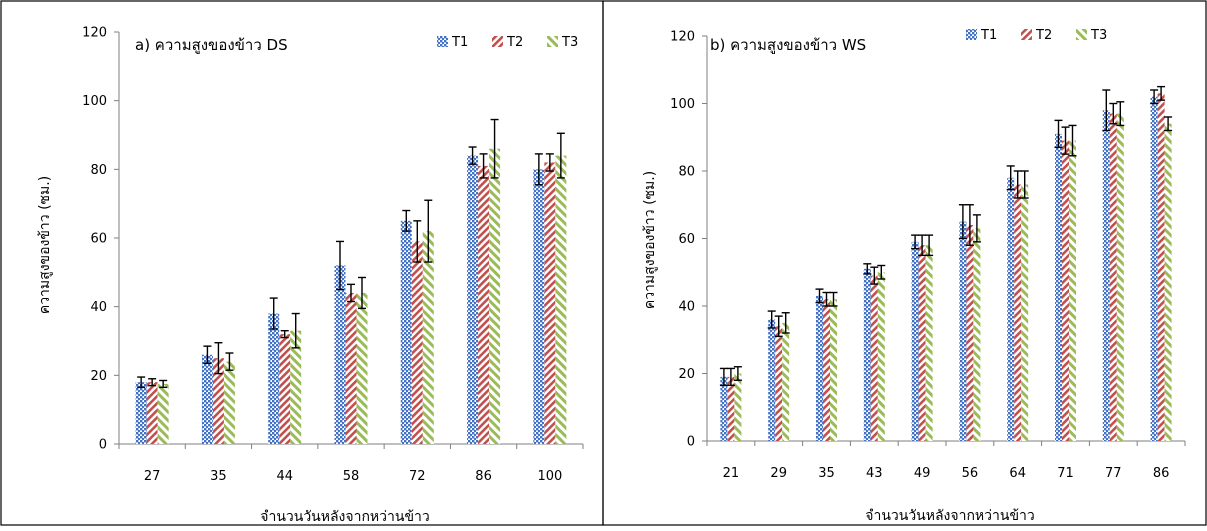 The height and width of the screenshot is (531, 1207). What do you see at coordinates (98, 307) in the screenshot?
I see `y-tick-label: 40` at bounding box center [98, 307].